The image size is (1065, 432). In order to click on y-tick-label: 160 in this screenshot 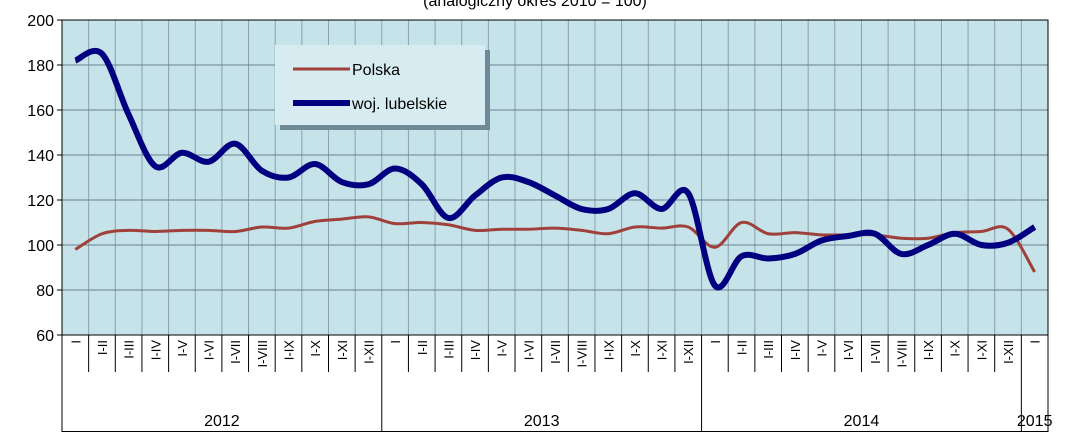, I will do `click(40, 111)`.